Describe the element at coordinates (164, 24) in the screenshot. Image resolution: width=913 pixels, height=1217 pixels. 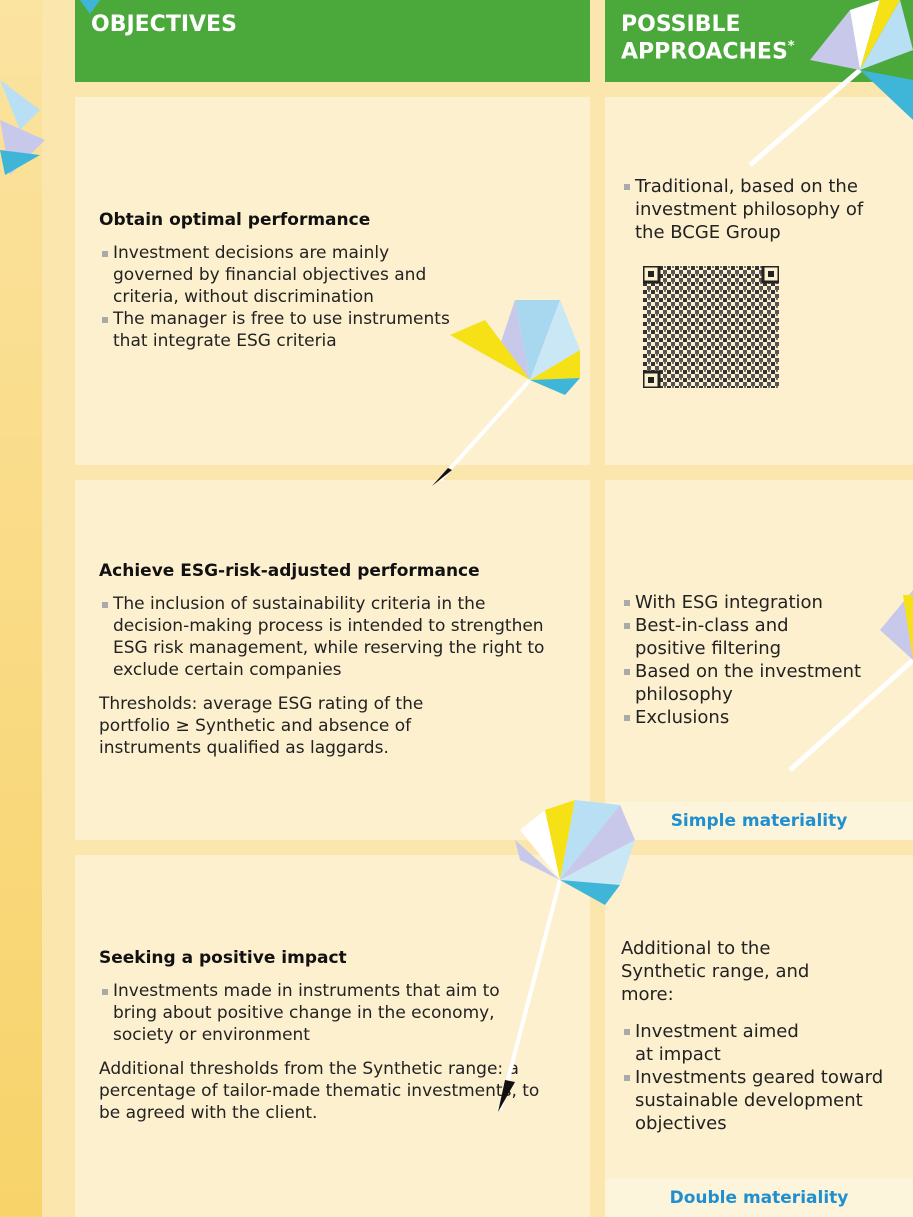
I see `header-text: OBJECTIVES` at that location.